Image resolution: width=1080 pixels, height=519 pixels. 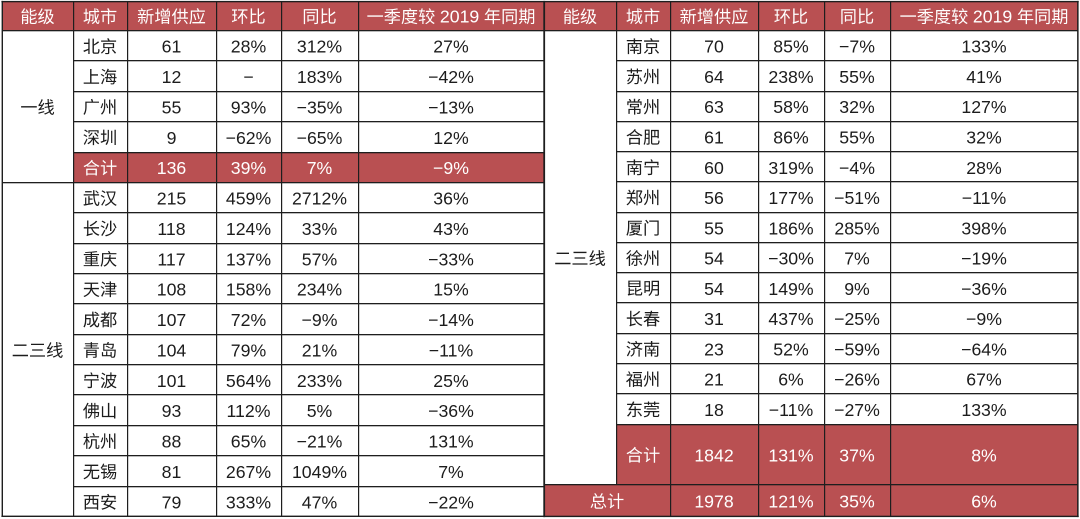 What do you see at coordinates (984, 455) in the screenshot?
I see `svg-text: 8%` at bounding box center [984, 455].